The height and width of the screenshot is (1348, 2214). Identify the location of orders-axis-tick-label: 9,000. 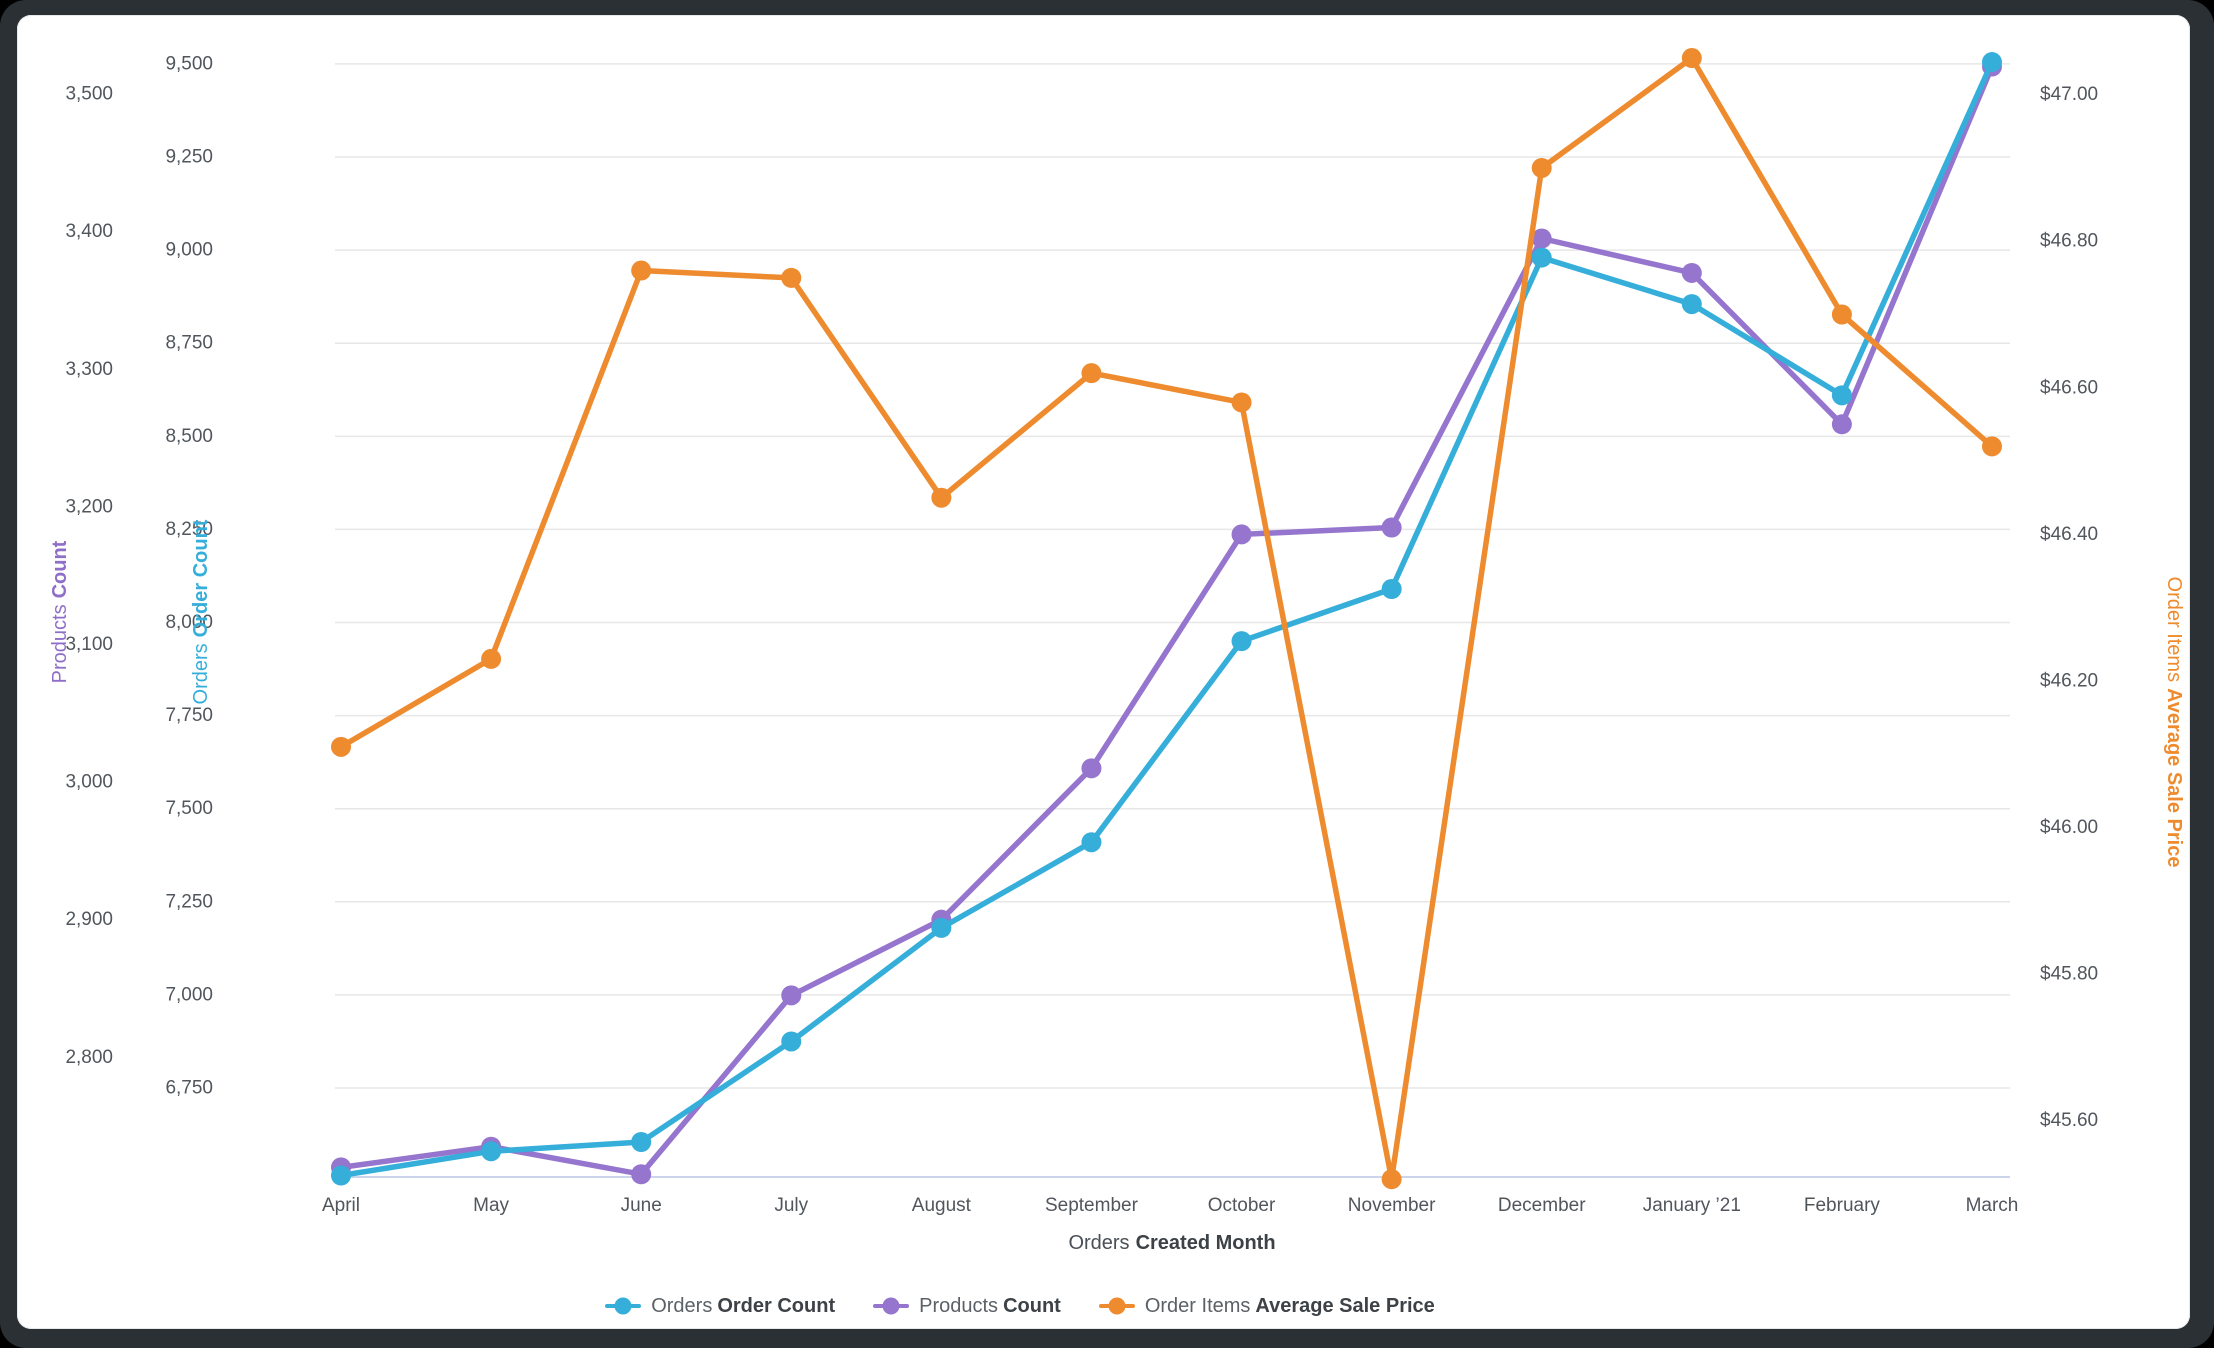
(189, 250).